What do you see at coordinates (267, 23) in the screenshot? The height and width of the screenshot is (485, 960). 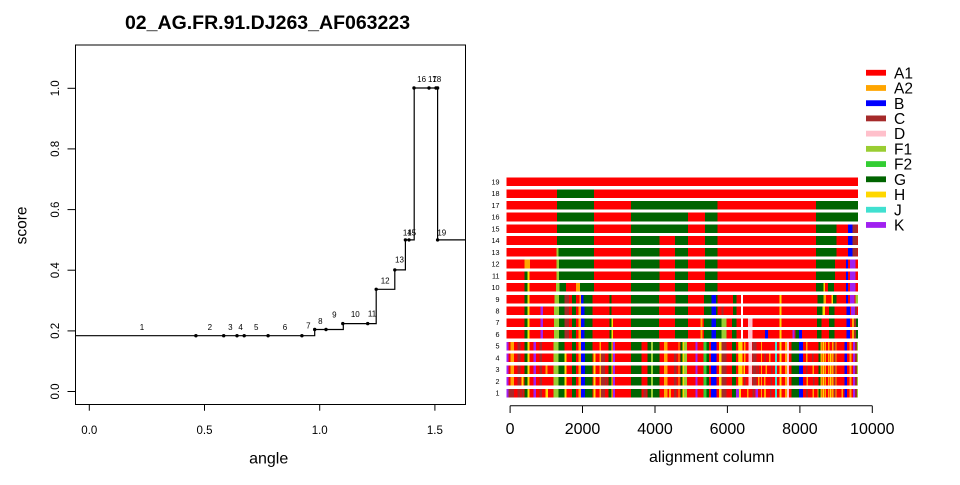 I see `svg-text: 02_AG.FR.91.DJ263_AF063223` at bounding box center [267, 23].